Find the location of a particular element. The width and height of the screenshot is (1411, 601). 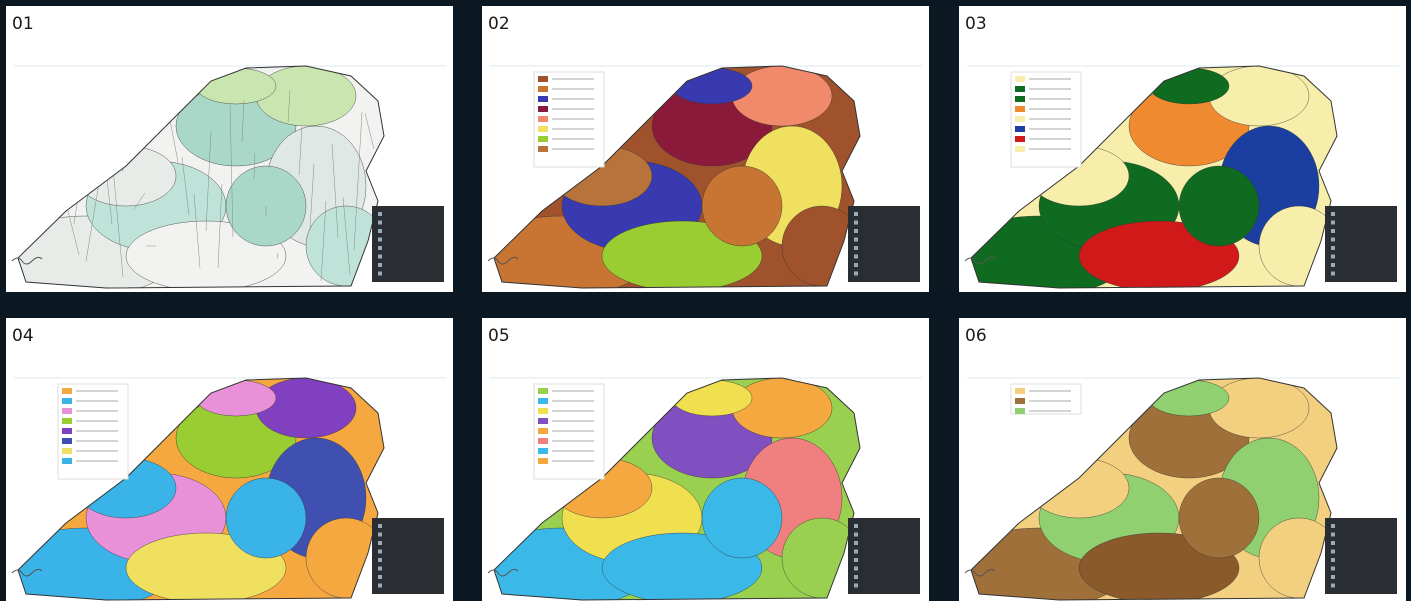

map-panel: 04 is located at coordinates (229, 459).